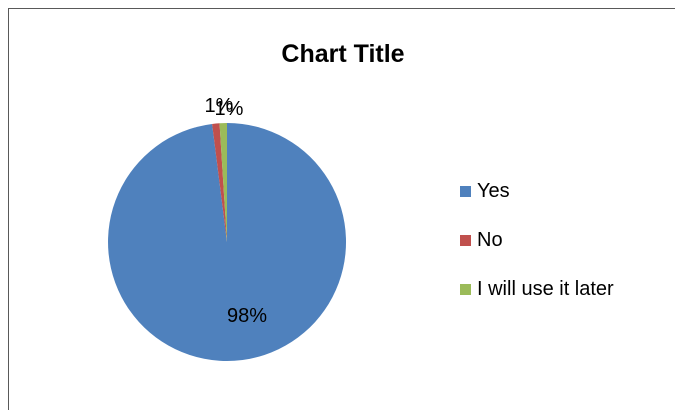  What do you see at coordinates (537, 240) in the screenshot?
I see `chart-legend: Yes No I will use it later` at bounding box center [537, 240].